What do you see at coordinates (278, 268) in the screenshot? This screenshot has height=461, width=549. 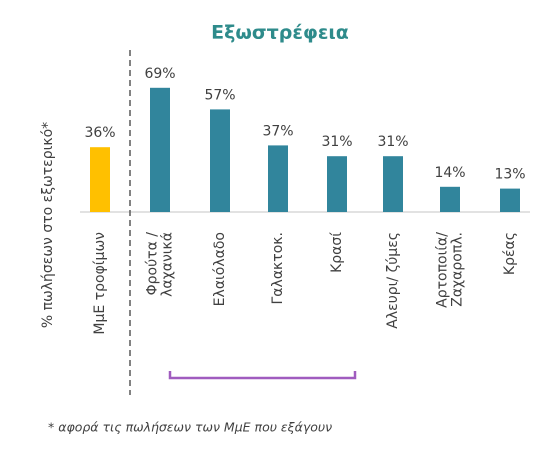 I see `x-tick-label: Γαλακτοκ.` at bounding box center [278, 268].